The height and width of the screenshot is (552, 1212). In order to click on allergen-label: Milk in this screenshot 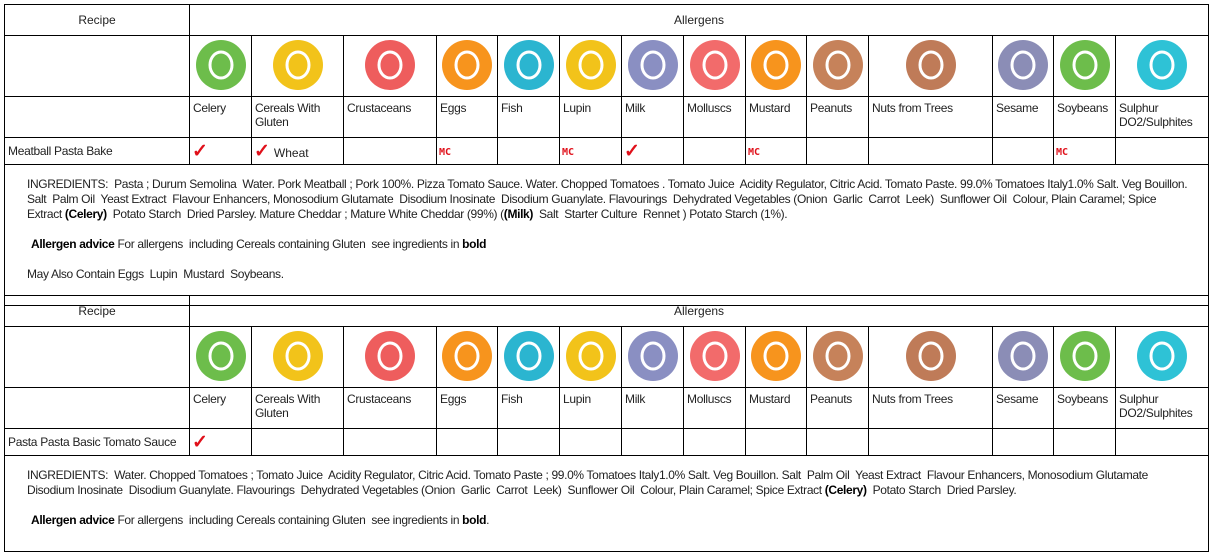, I will do `click(652, 408)`.